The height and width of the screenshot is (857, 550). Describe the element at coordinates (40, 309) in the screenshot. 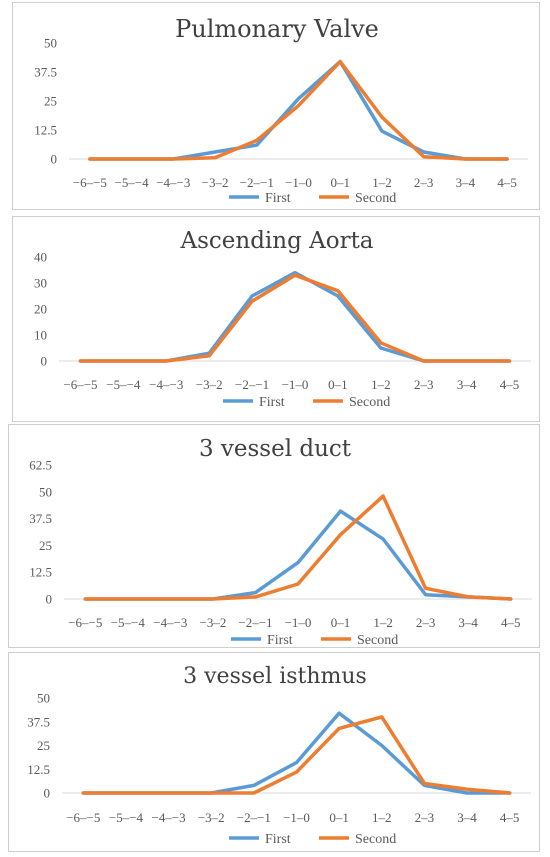

I see `y-tick-label: 20` at that location.